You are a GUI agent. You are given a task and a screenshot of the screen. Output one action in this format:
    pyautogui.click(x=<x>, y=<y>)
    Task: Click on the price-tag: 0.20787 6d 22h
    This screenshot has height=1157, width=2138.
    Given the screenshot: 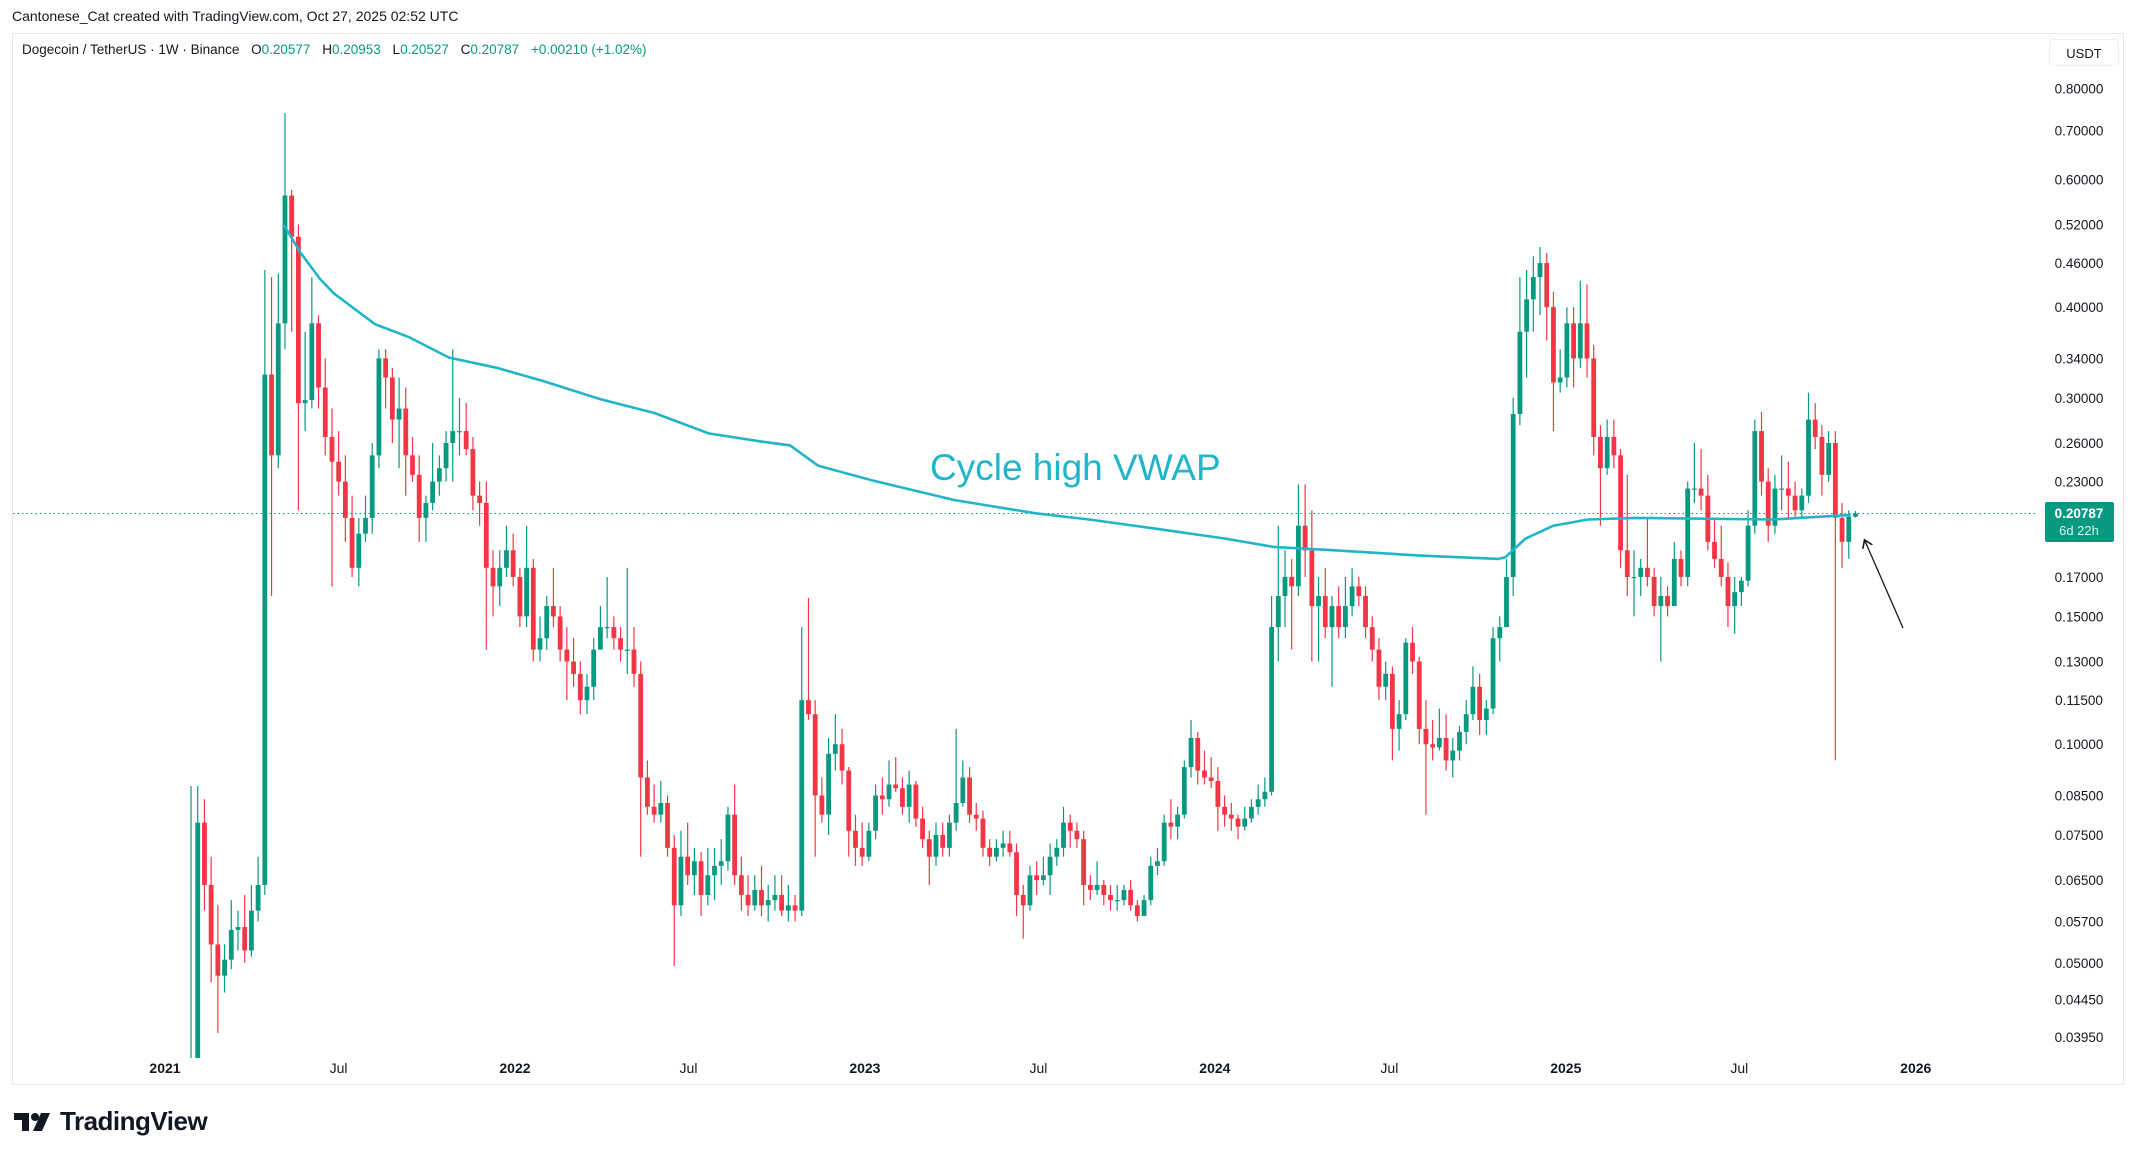 What is the action you would take?
    pyautogui.click(x=2079, y=522)
    